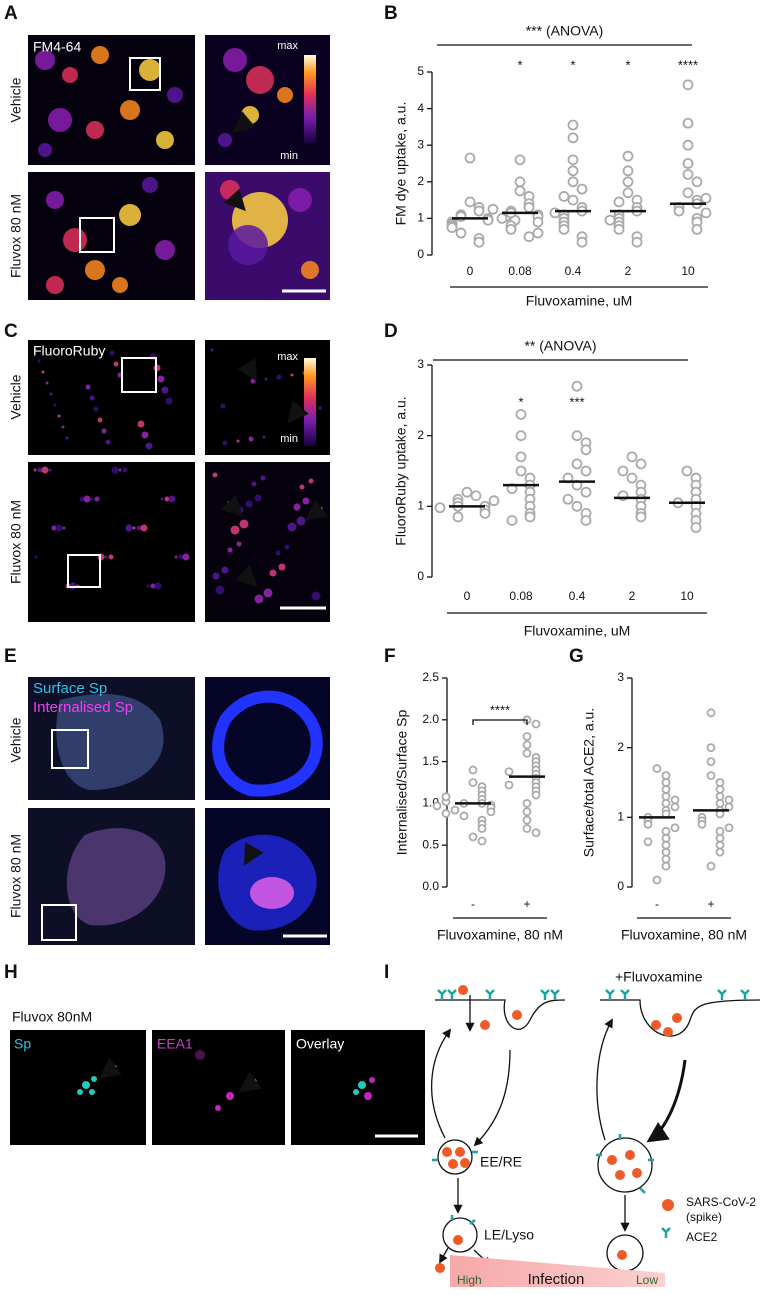 This screenshot has height=1295, width=768. Describe the element at coordinates (11, 13) in the screenshot. I see `panel-label: A` at that location.